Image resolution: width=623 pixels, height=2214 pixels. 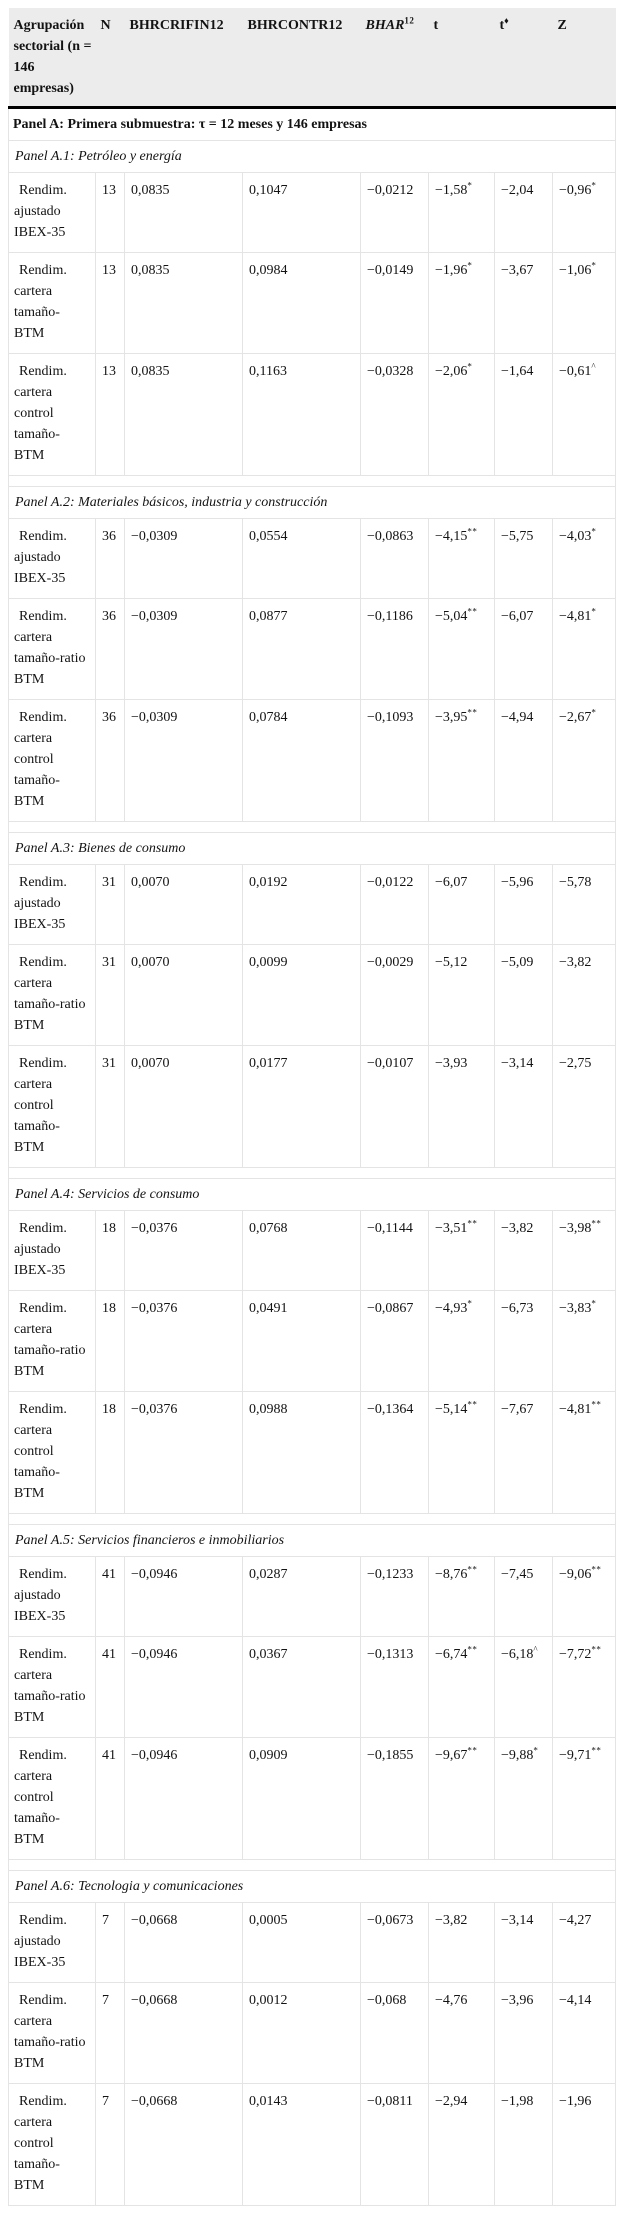 What do you see at coordinates (301, 649) in the screenshot?
I see `cell-bhrcontr: 0,0877` at bounding box center [301, 649].